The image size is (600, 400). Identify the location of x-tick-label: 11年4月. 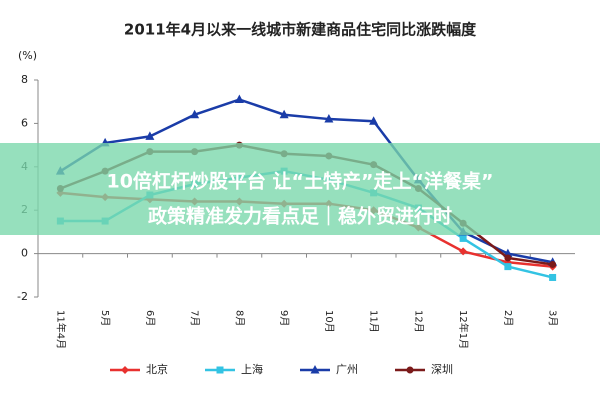
(60, 329).